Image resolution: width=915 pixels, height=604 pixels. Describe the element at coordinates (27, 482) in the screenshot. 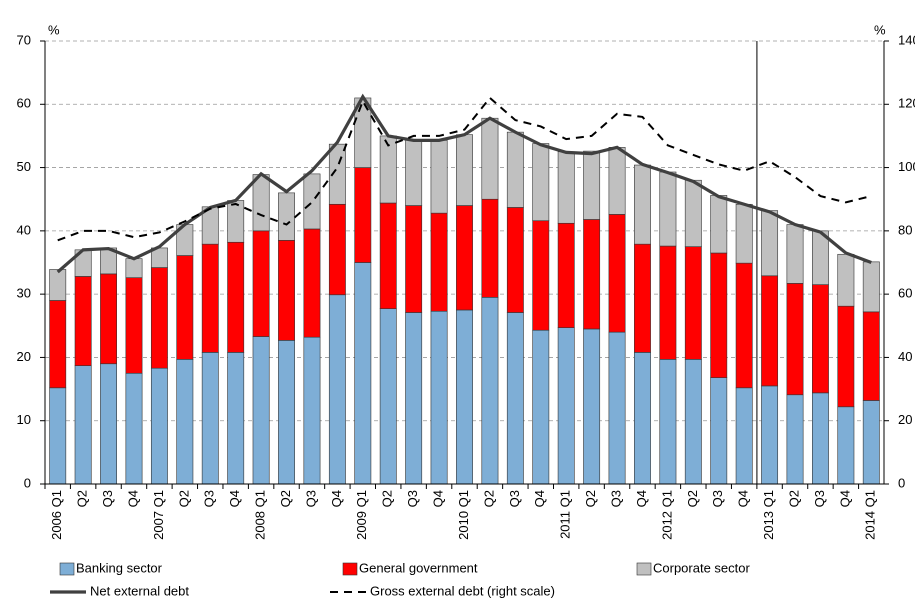

I see `y-tick-label: 0` at that location.